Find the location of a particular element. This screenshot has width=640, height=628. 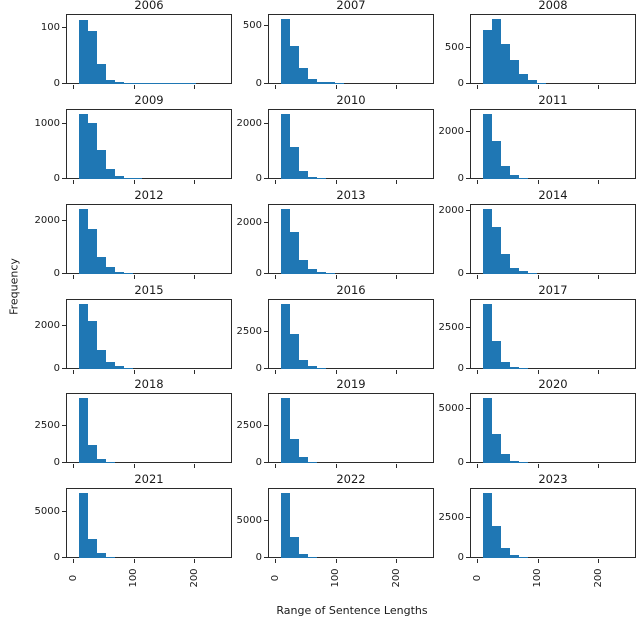

subplot-title: 2010 is located at coordinates (351, 100).